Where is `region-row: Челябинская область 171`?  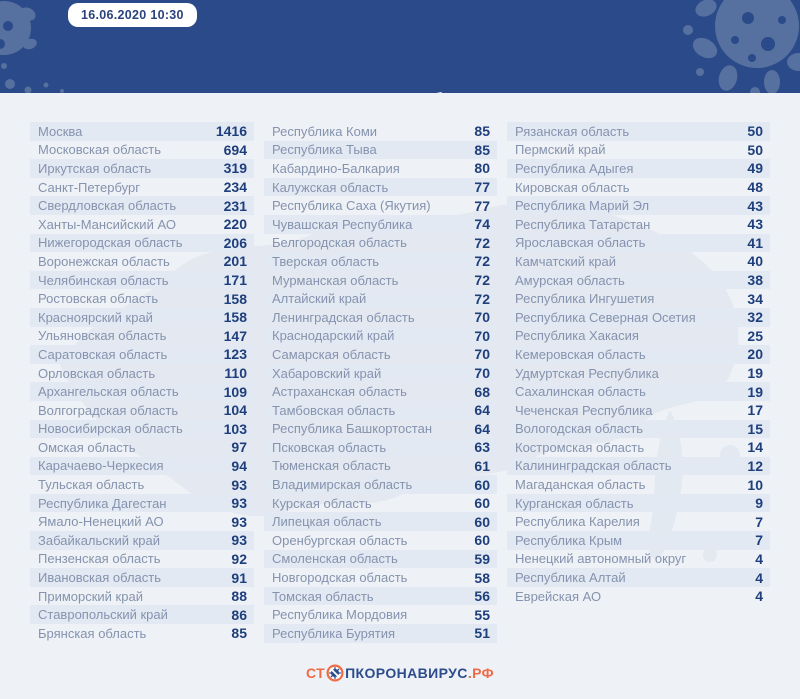
region-row: Челябинская область 171 is located at coordinates (142, 280).